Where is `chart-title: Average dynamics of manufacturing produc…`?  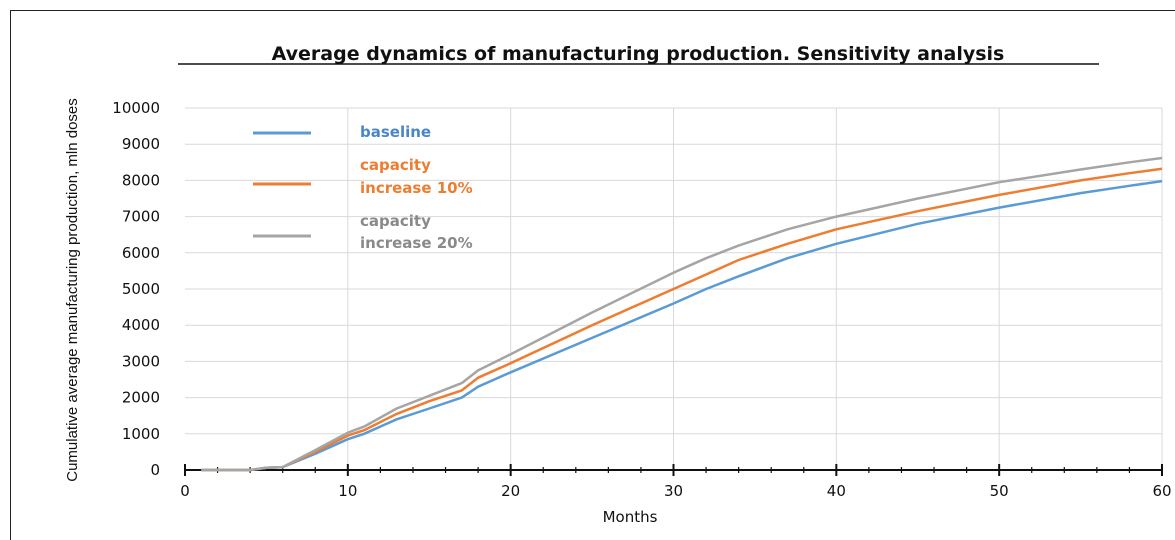
chart-title: Average dynamics of manufacturing produc… is located at coordinates (638, 54).